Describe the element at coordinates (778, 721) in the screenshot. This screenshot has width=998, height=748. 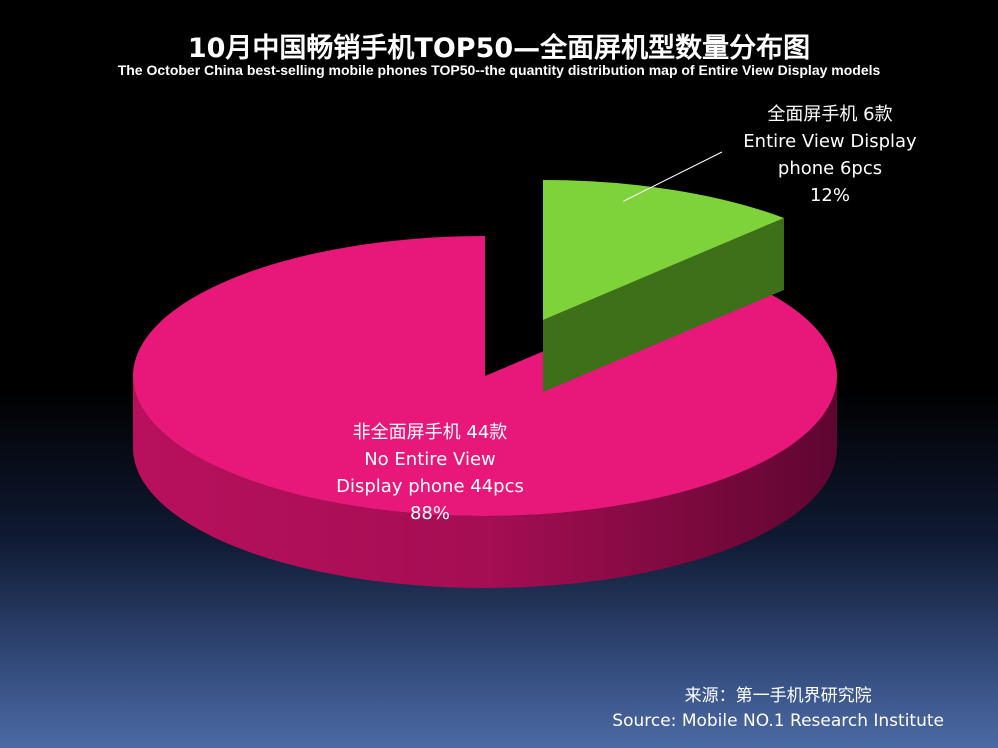
I see `source-en: Source: Mobile NO.1 Research Institute` at that location.